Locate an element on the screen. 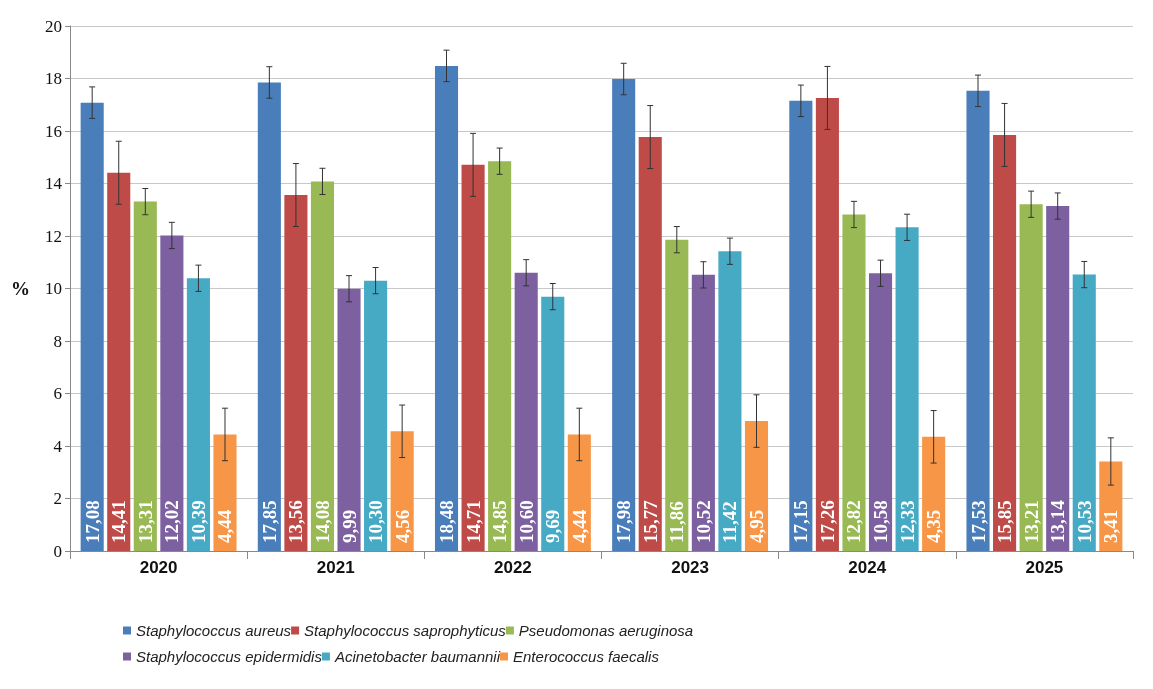 The width and height of the screenshot is (1153, 689). data-label: 10,39 is located at coordinates (198, 521).